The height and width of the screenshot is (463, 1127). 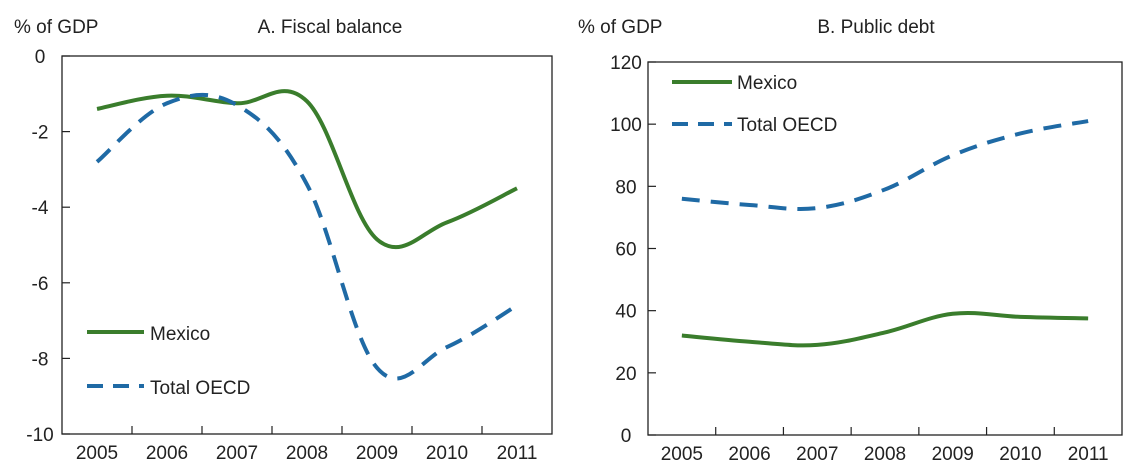 What do you see at coordinates (330, 27) in the screenshot?
I see `panel-a-title: A. Fiscal balance` at bounding box center [330, 27].